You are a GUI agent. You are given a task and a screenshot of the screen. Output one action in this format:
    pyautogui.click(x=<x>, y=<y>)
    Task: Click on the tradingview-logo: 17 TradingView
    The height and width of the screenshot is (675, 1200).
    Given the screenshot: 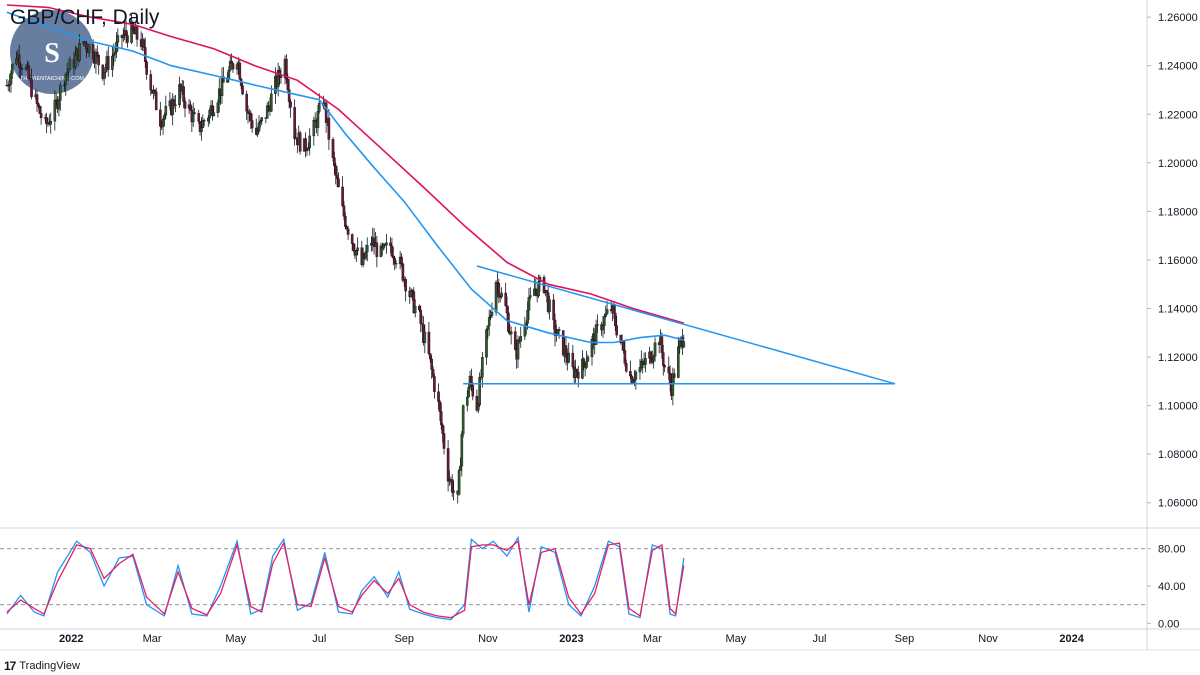 What is the action you would take?
    pyautogui.click(x=42, y=666)
    